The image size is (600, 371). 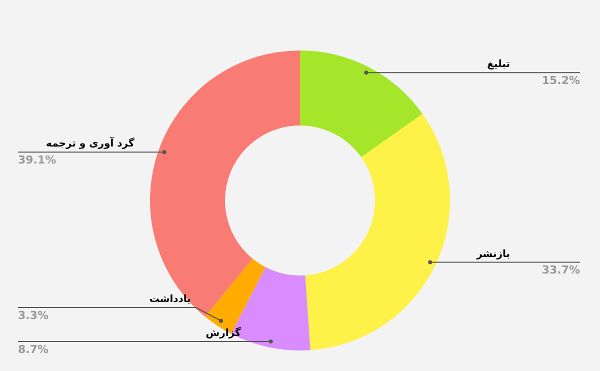 What do you see at coordinates (170, 300) in the screenshot?
I see `slice-label: یادداشت` at bounding box center [170, 300].